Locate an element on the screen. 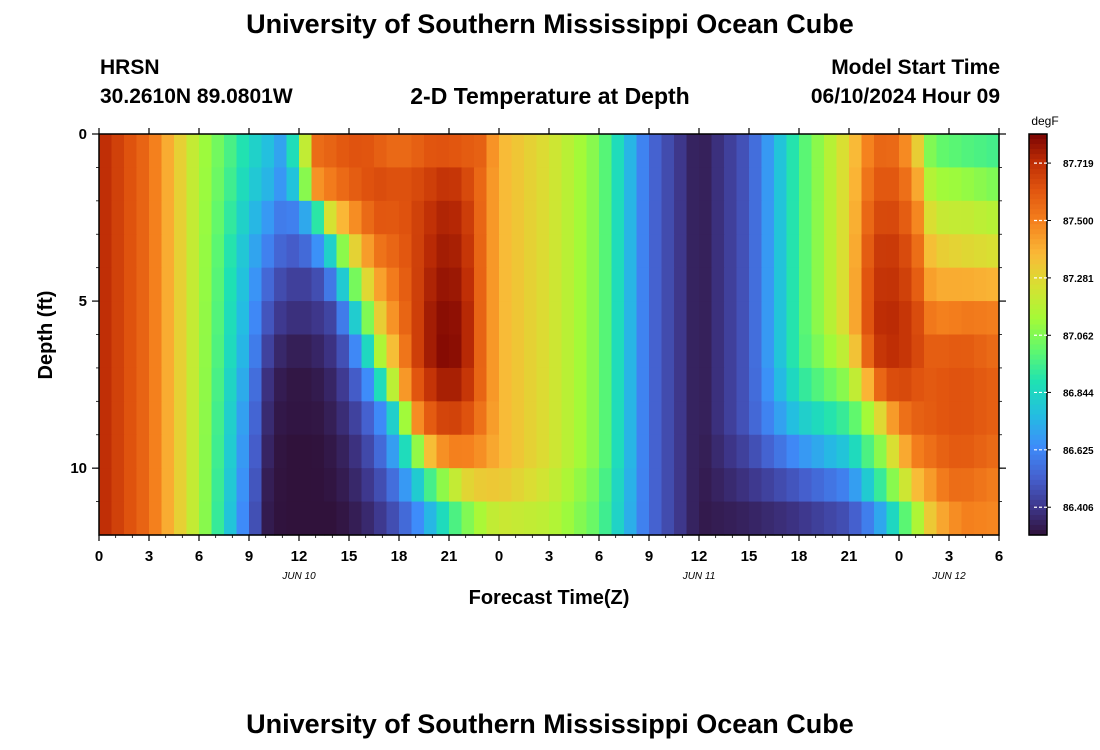  colorbar-tick-label: 86.625 is located at coordinates (1078, 451).